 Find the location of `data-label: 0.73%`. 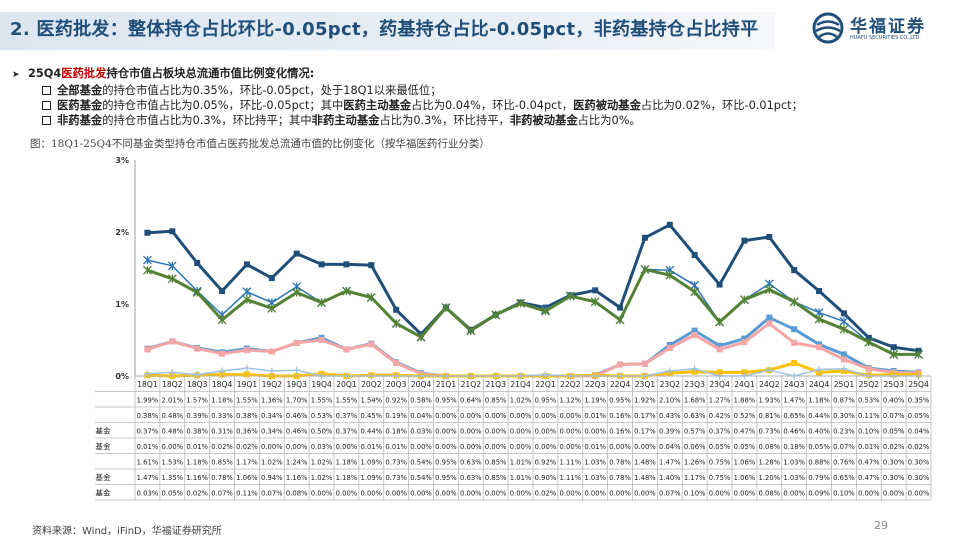

data-label: 0.73% is located at coordinates (770, 432).